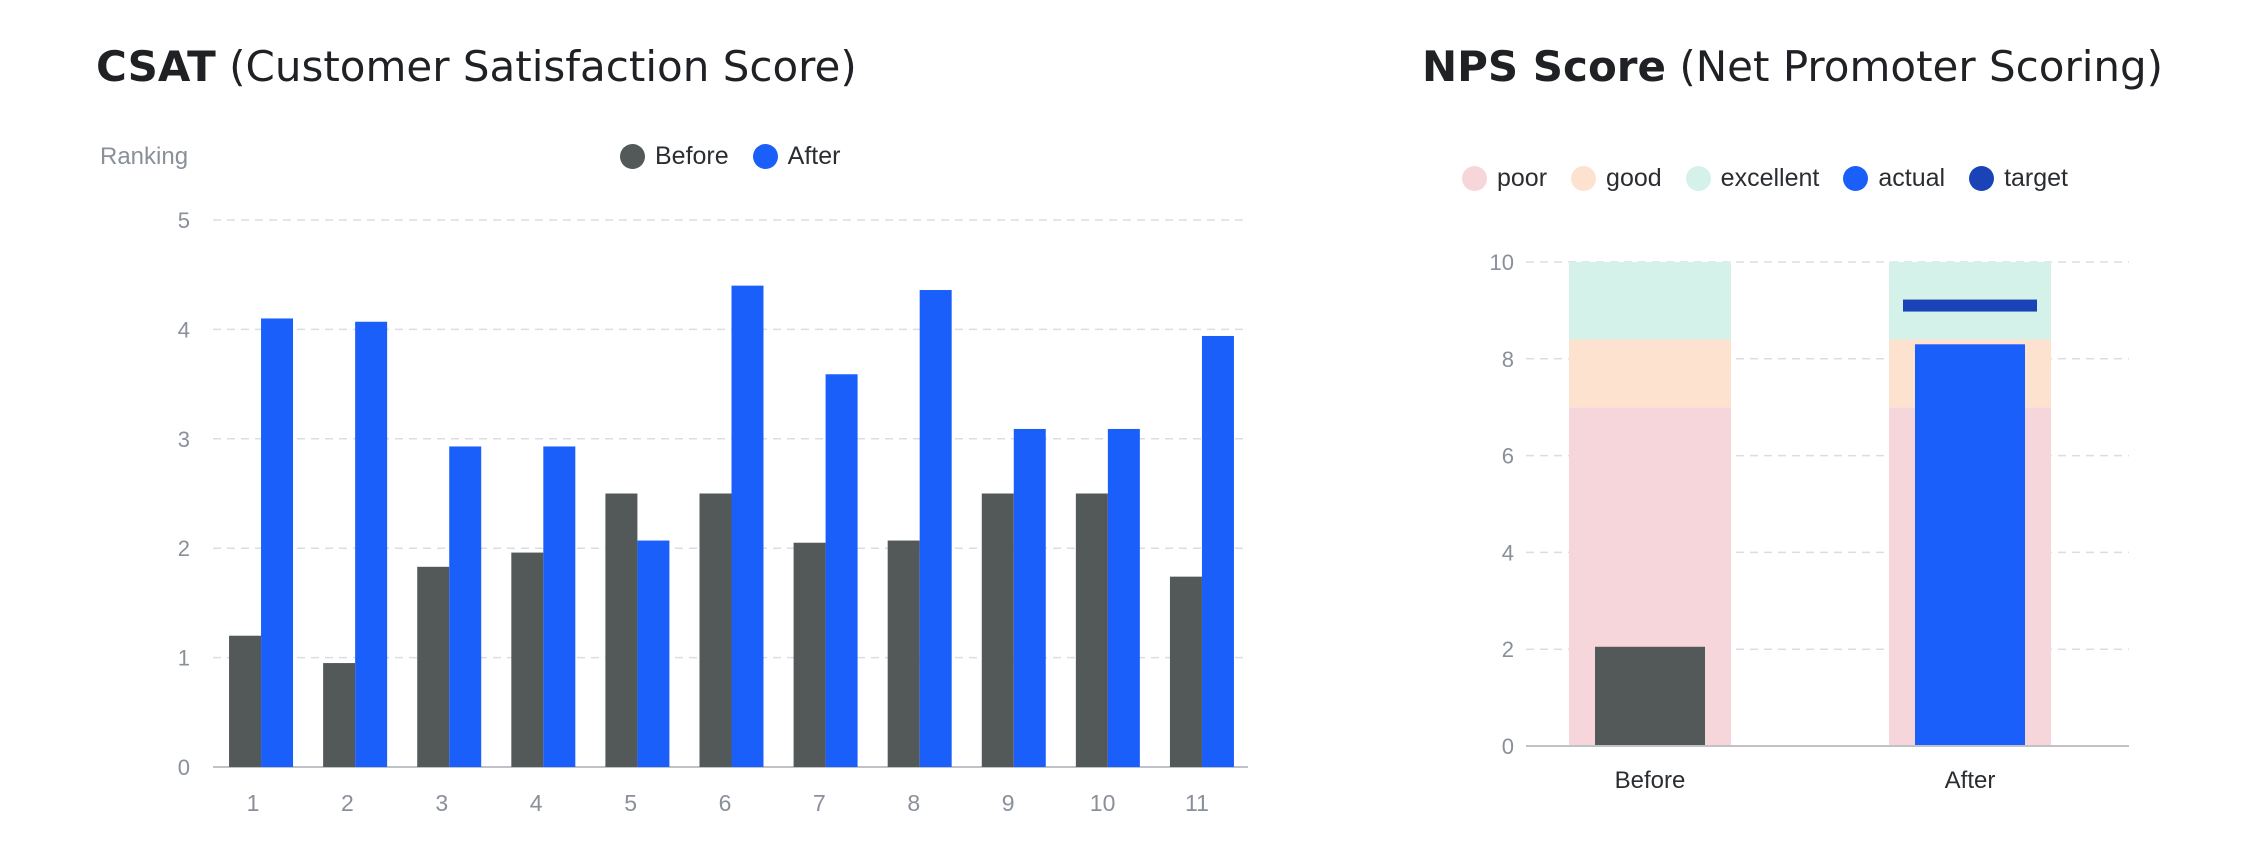  Describe the element at coordinates (536, 803) in the screenshot. I see `csat-x-tick-label: 4` at that location.